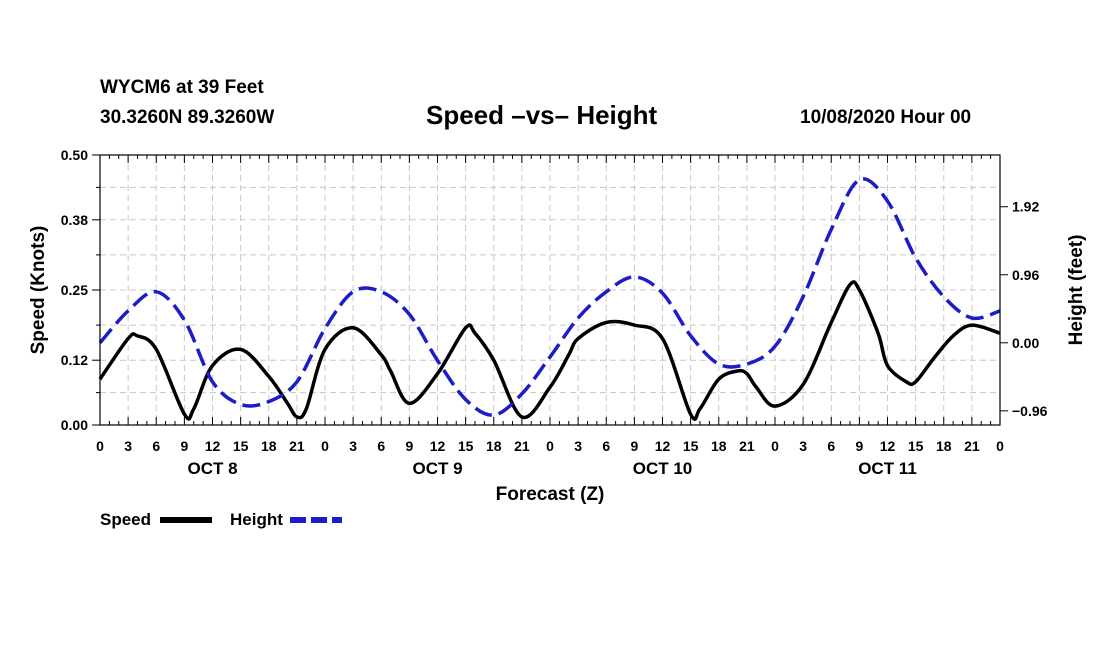  Describe the element at coordinates (74, 360) in the screenshot. I see `y-tick-label-left: 0.12` at that location.